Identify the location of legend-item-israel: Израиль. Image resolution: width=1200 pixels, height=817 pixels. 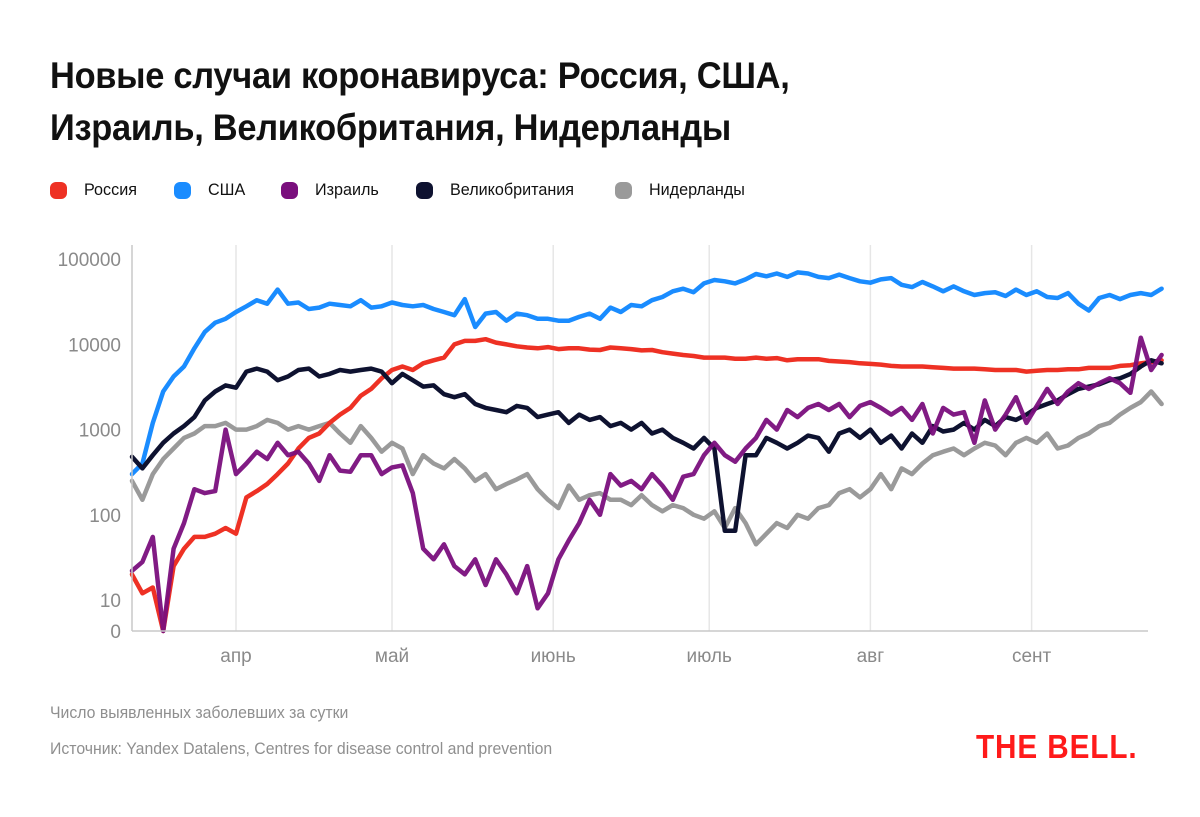
(331, 190).